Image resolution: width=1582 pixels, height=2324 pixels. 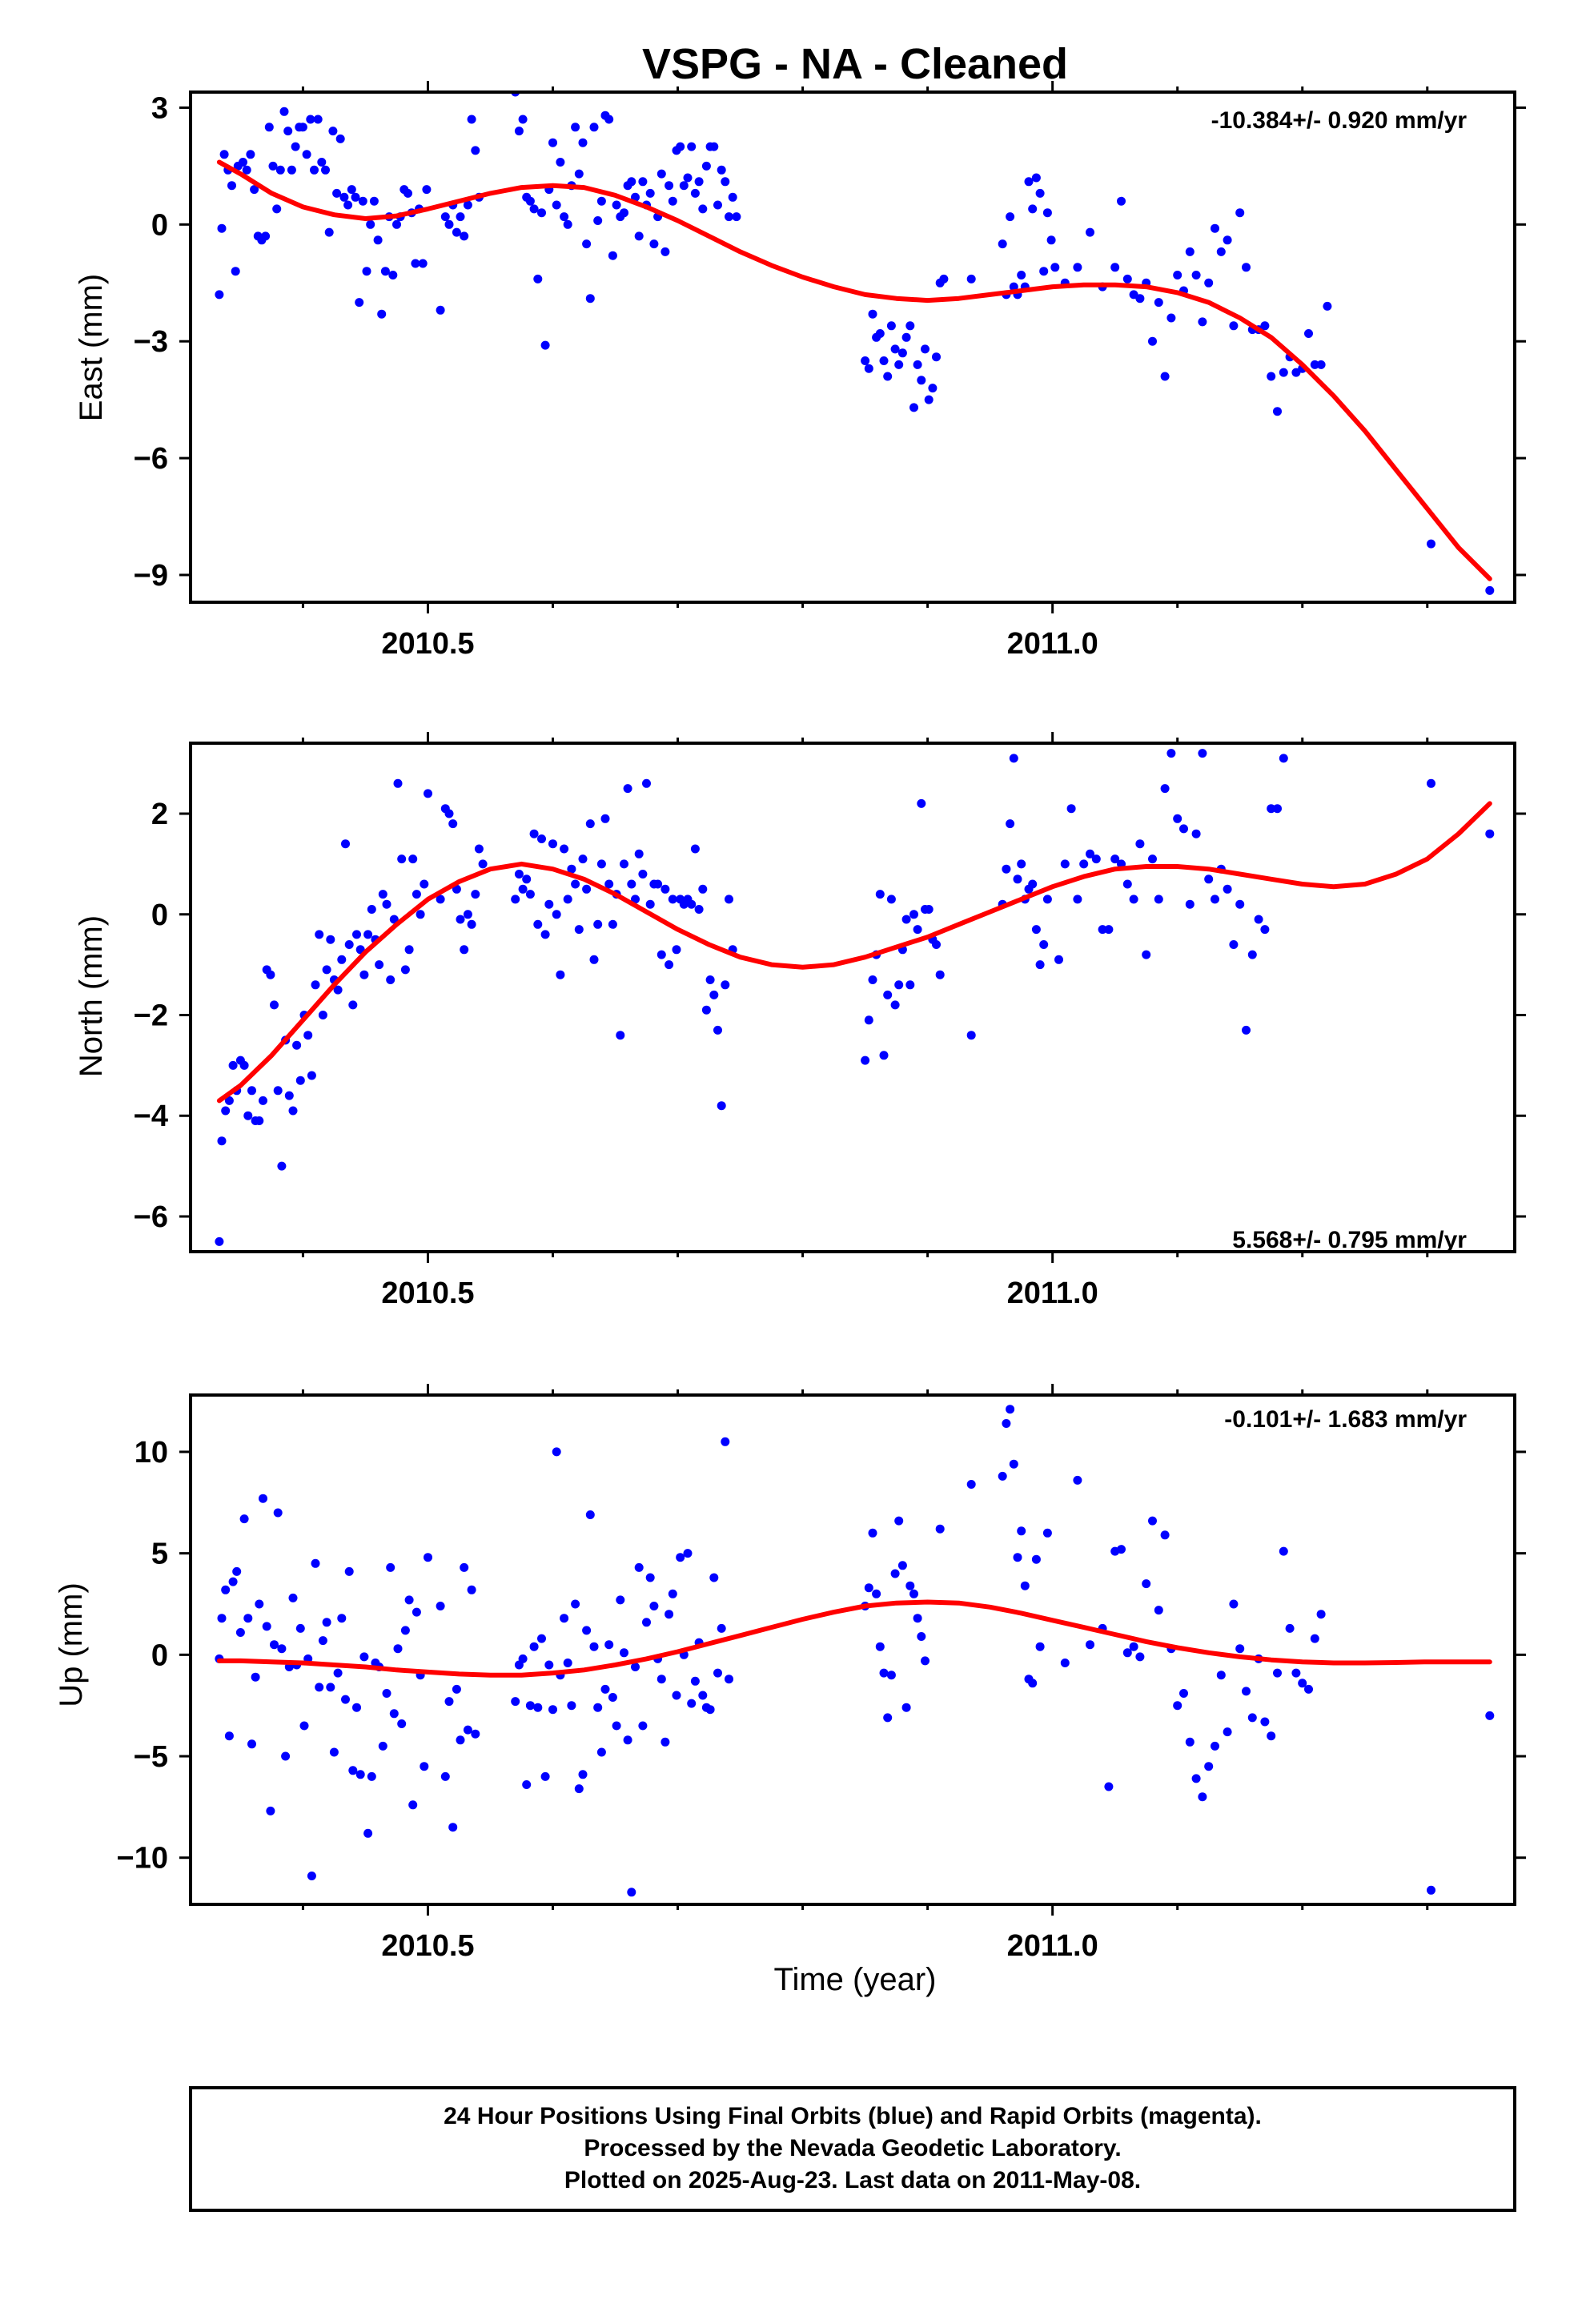 I want to click on east-x-tick-label: 2010.5, so click(x=428, y=644).